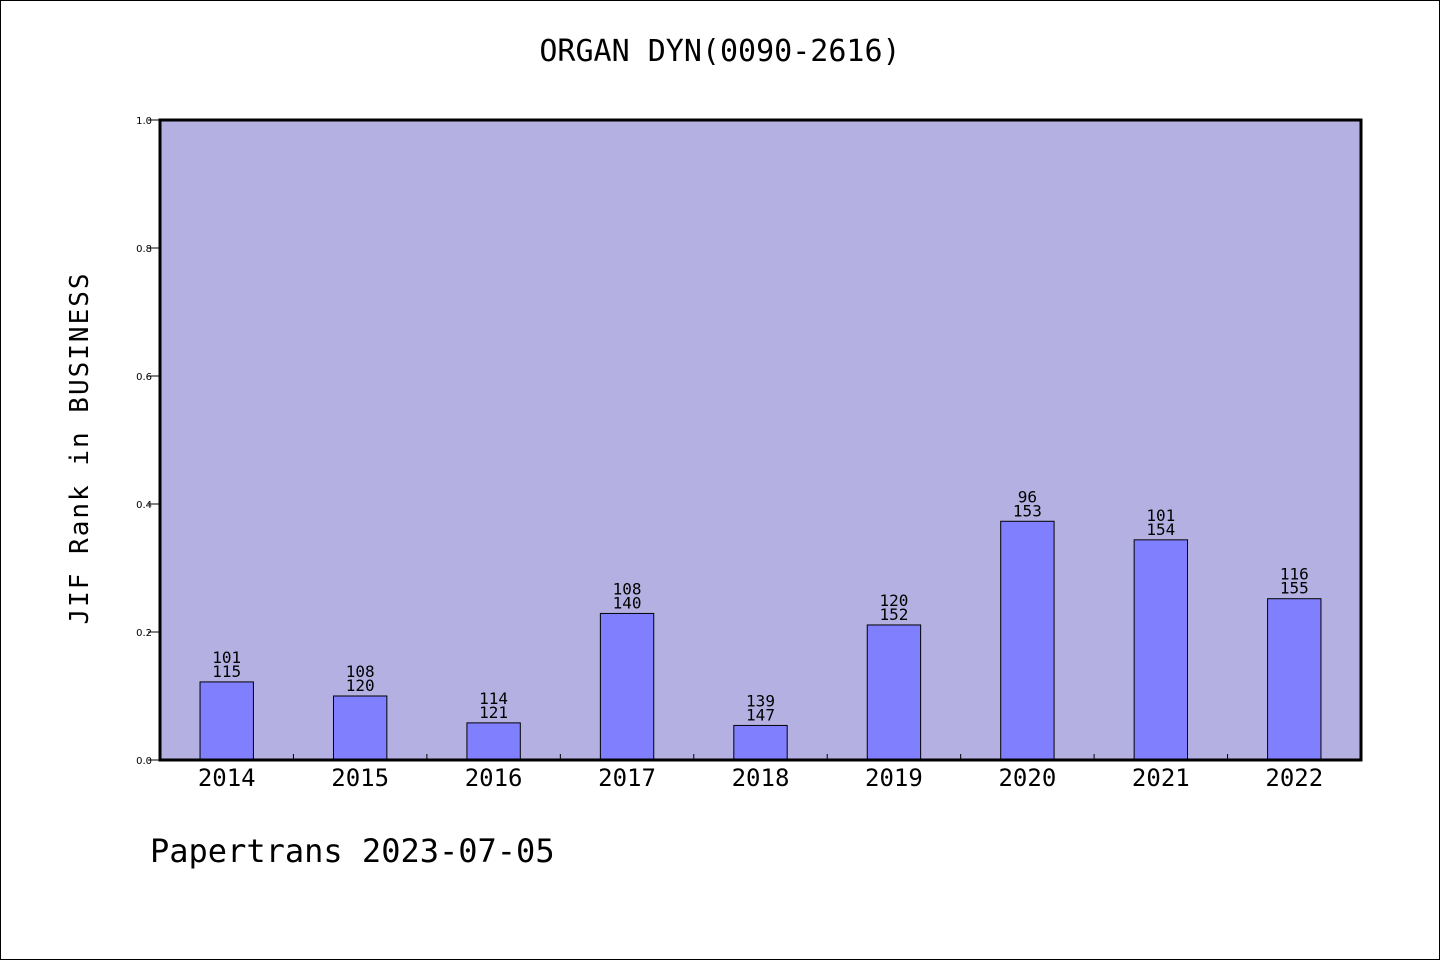 This screenshot has height=960, width=1440. What do you see at coordinates (80, 448) in the screenshot?
I see `y-axis-label: JIF Rank in BUSINESS` at bounding box center [80, 448].